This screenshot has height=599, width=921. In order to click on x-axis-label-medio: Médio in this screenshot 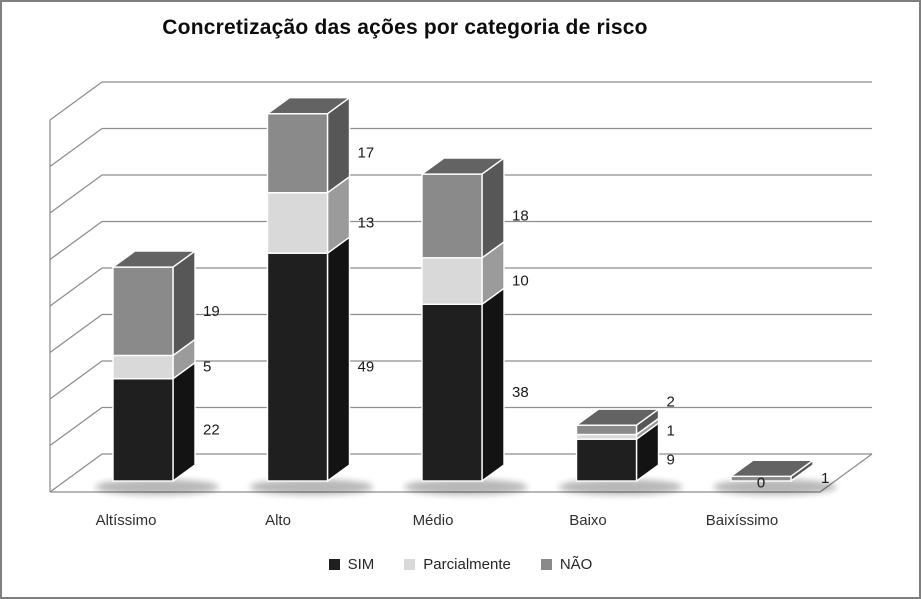, I will do `click(433, 520)`.